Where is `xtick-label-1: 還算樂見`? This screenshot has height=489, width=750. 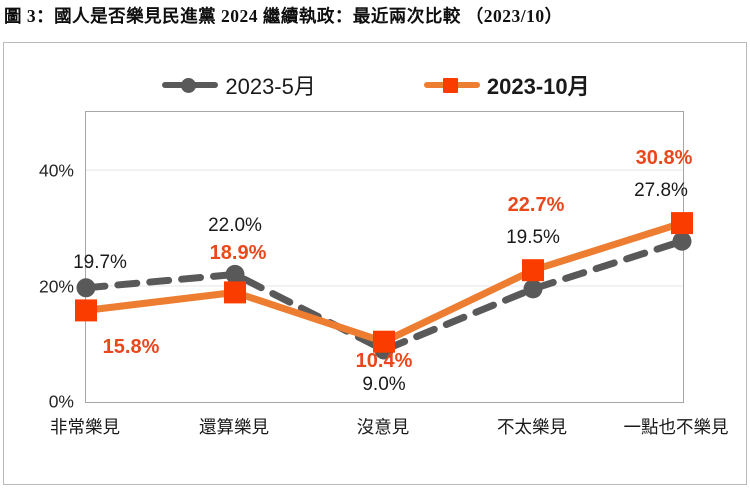
xtick-label-1: 還算樂見 is located at coordinates (234, 427).